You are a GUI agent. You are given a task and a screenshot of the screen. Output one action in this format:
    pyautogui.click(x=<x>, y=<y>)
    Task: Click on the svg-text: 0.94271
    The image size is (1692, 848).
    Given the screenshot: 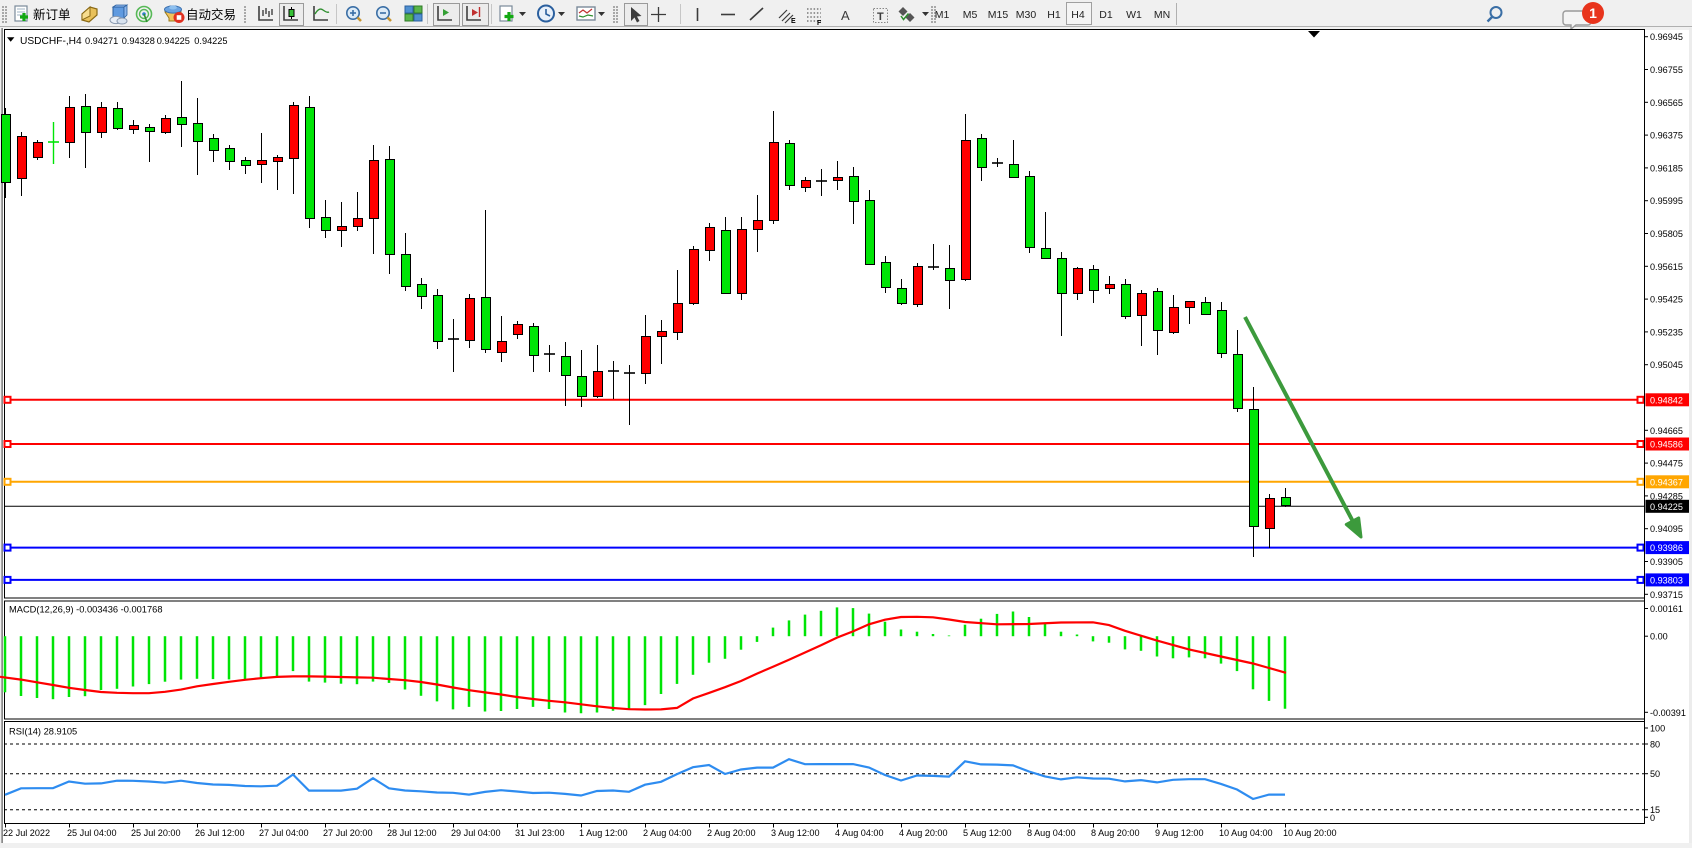 What is the action you would take?
    pyautogui.click(x=101, y=41)
    